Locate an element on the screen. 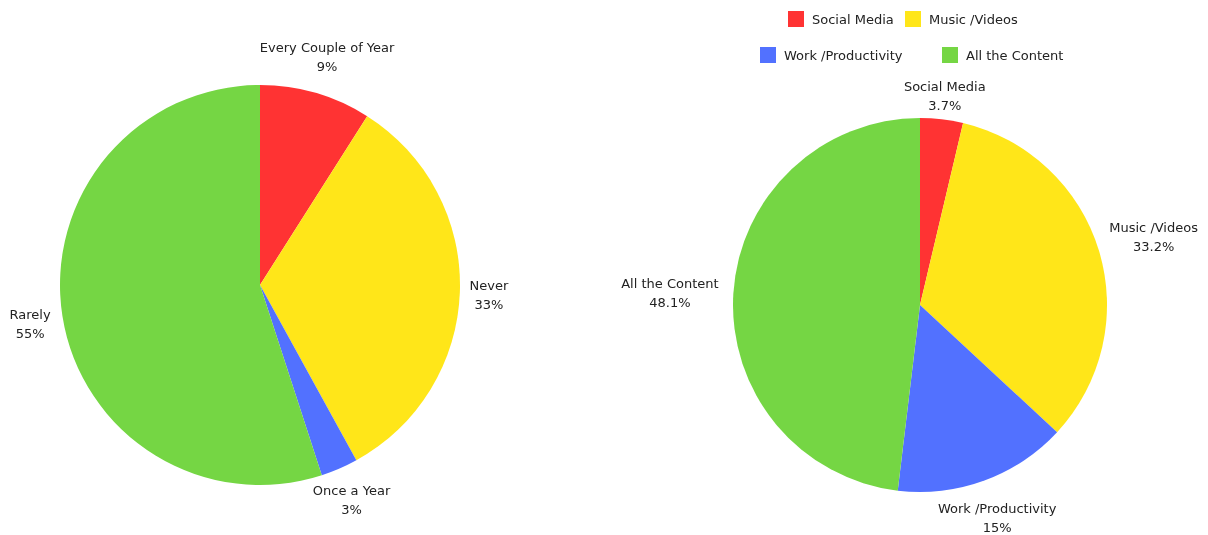 This screenshot has width=1208, height=535. data-label: 55% is located at coordinates (30, 334).